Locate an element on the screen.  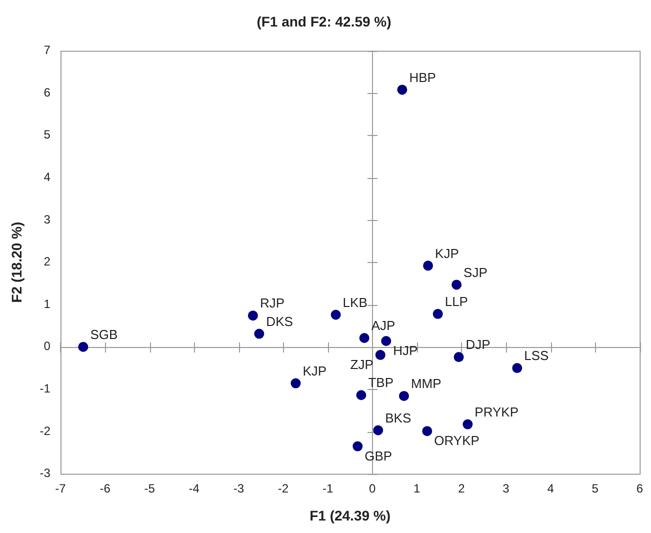
annotation: DJP is located at coordinates (478, 344).